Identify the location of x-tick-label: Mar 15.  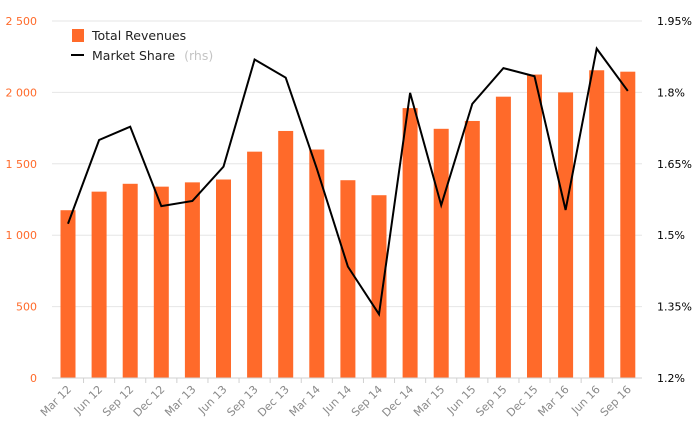
(429, 401).